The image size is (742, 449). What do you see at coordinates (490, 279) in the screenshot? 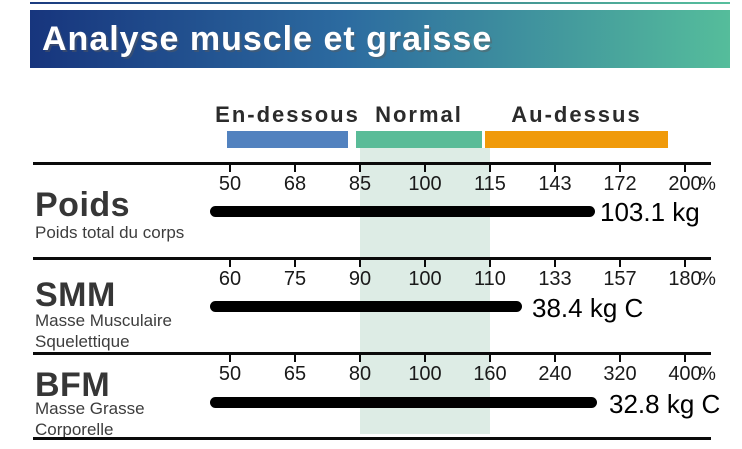
I see `axis-tick-label: 110` at bounding box center [490, 279].